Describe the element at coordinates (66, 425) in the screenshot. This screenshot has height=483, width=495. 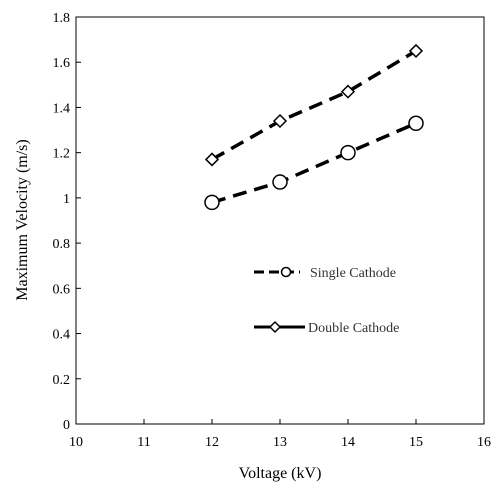
I see `y-tick-label-0: 0` at that location.